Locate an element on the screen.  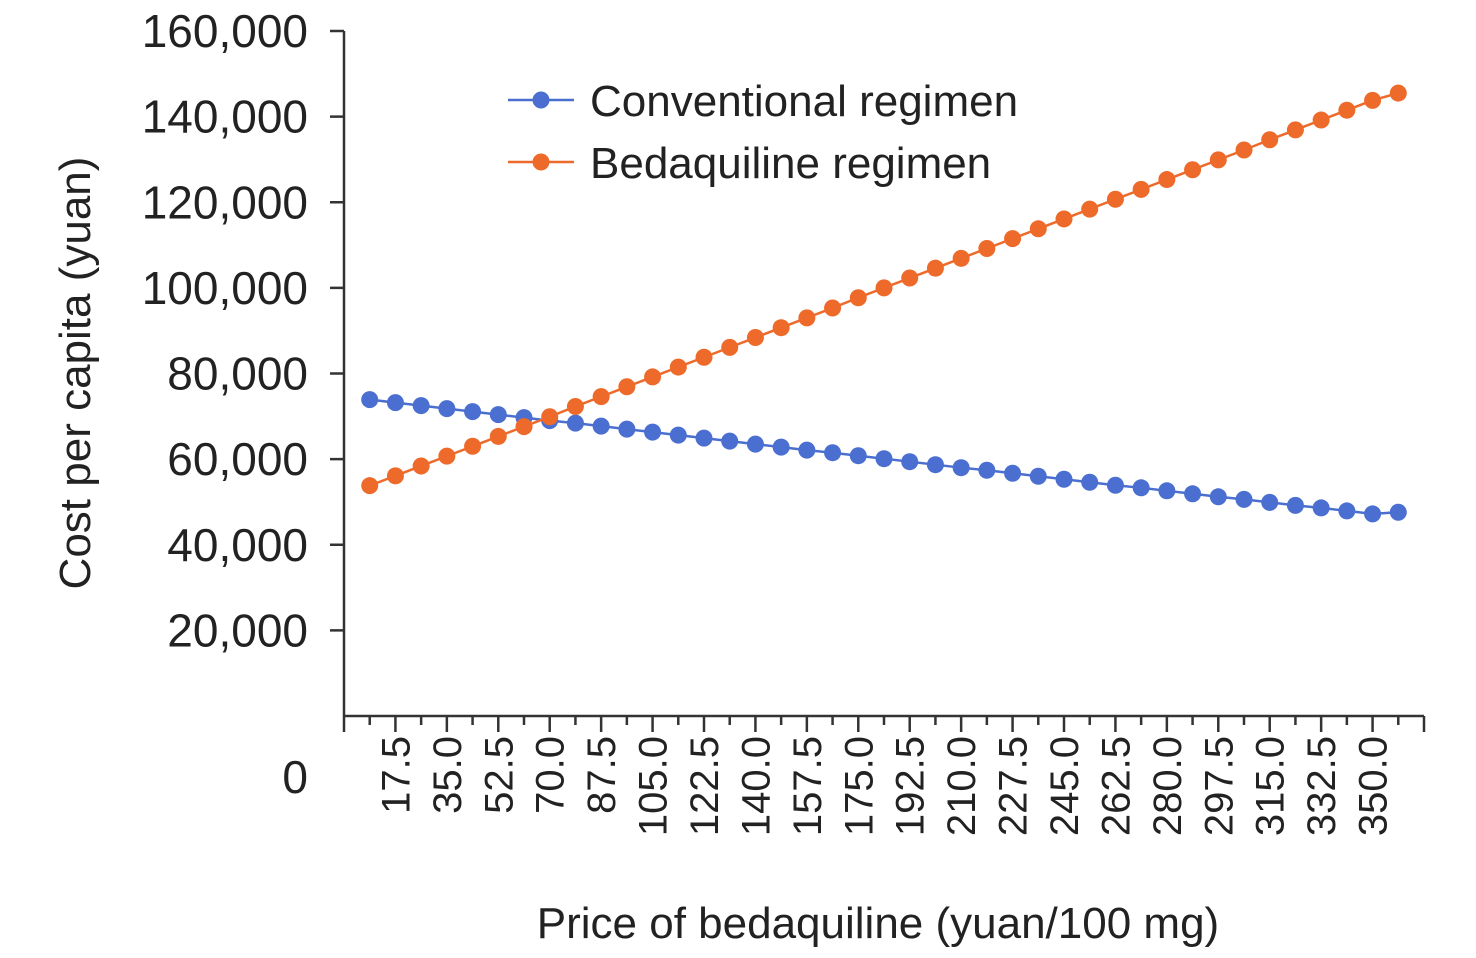
x-axis-title: Price of bedaquiline (yuan/100 mg) is located at coordinates (878, 923).